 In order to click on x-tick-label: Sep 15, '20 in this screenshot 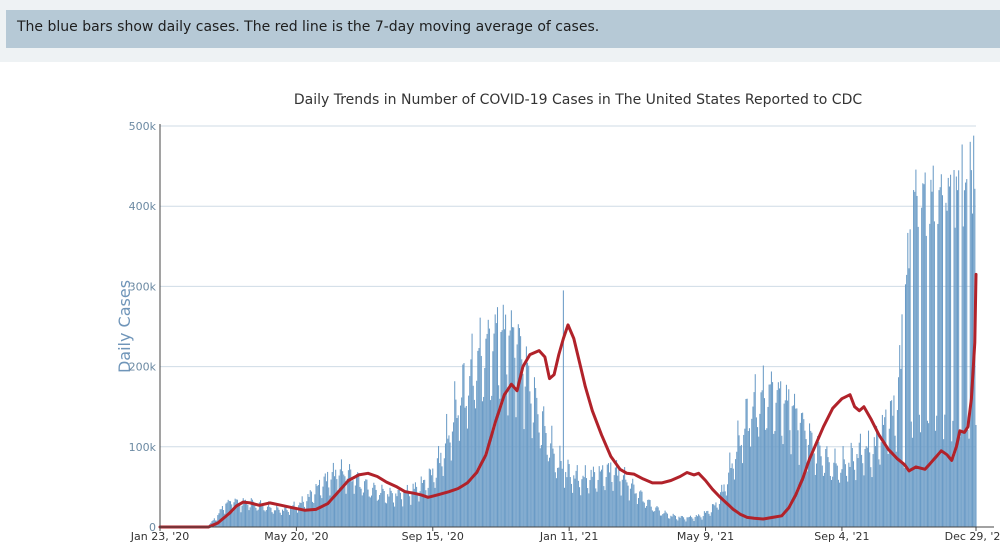, I will do `click(433, 536)`.